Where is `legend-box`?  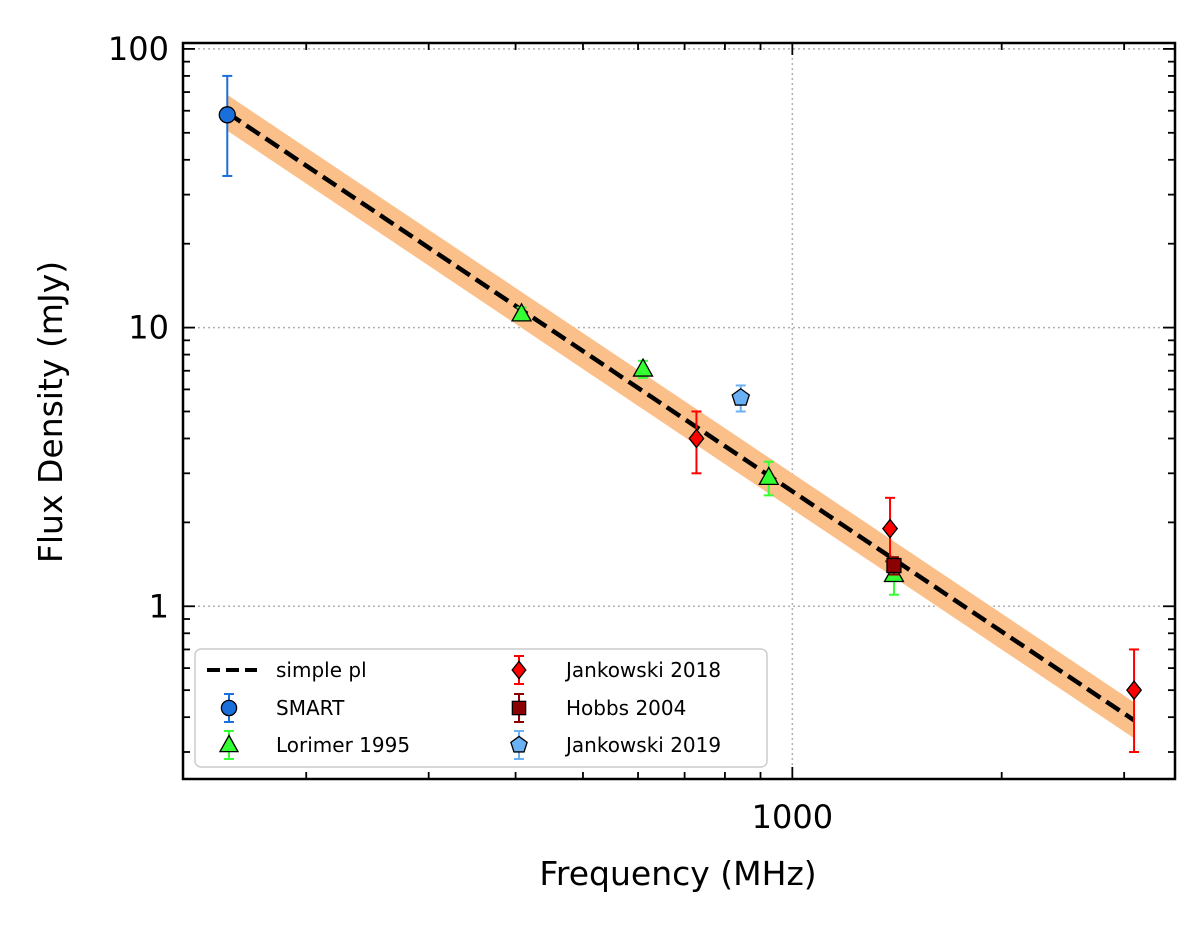 legend-box is located at coordinates (481, 708).